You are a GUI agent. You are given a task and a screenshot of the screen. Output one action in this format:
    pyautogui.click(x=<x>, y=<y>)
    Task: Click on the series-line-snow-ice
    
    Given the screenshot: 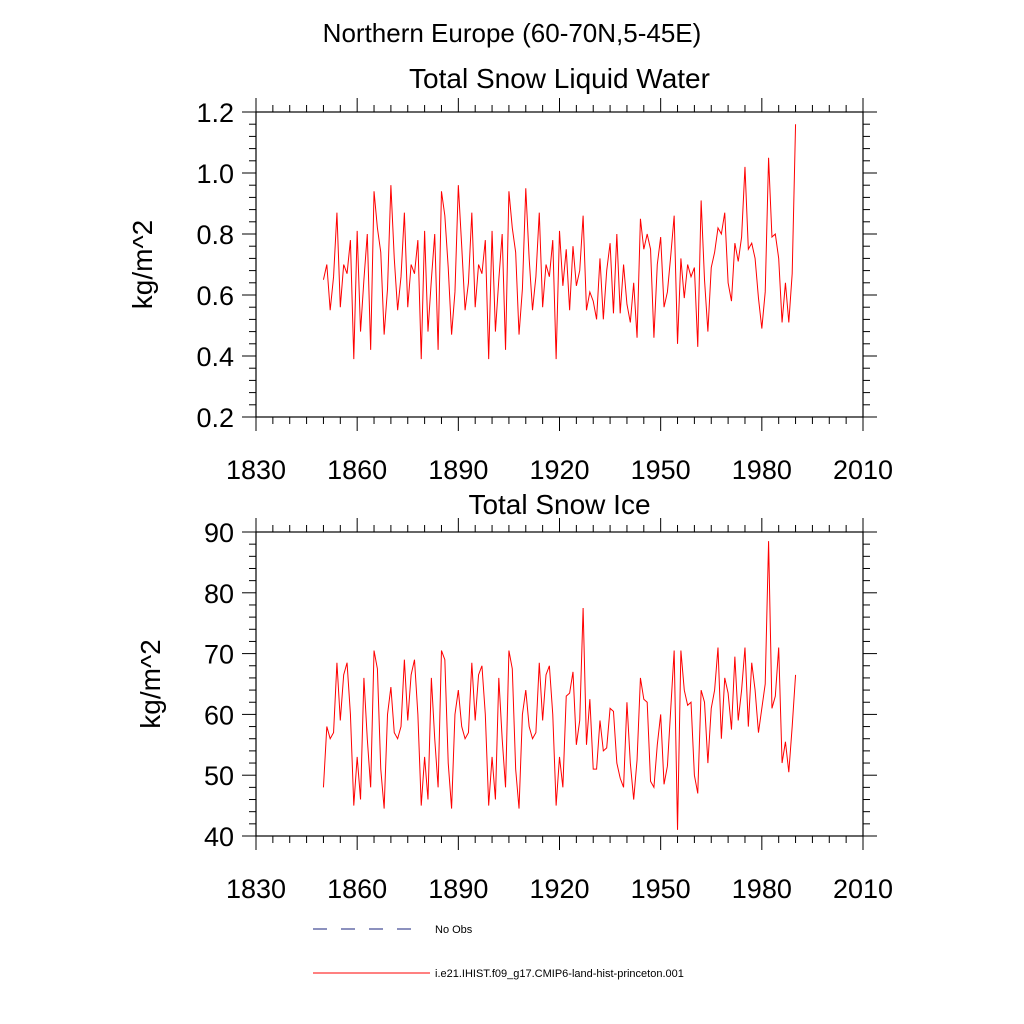 What is the action you would take?
    pyautogui.click(x=559, y=685)
    